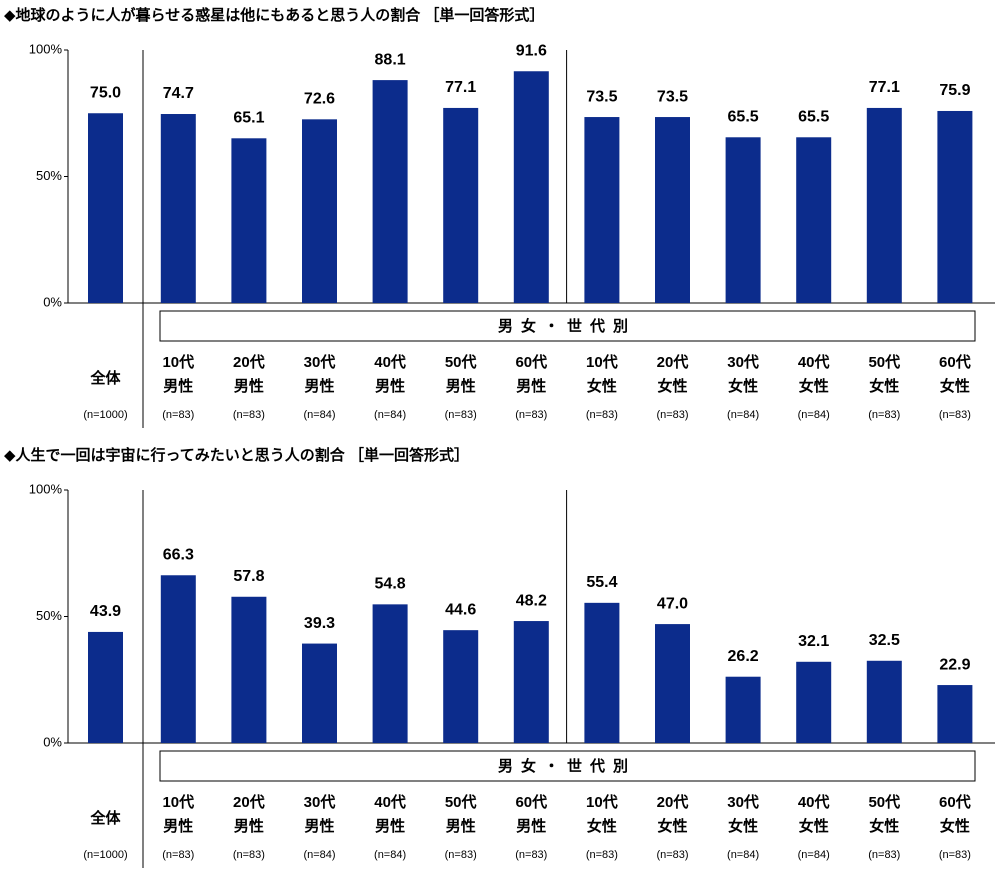 The width and height of the screenshot is (1000, 888). I want to click on value-label: 43.9, so click(105, 611).